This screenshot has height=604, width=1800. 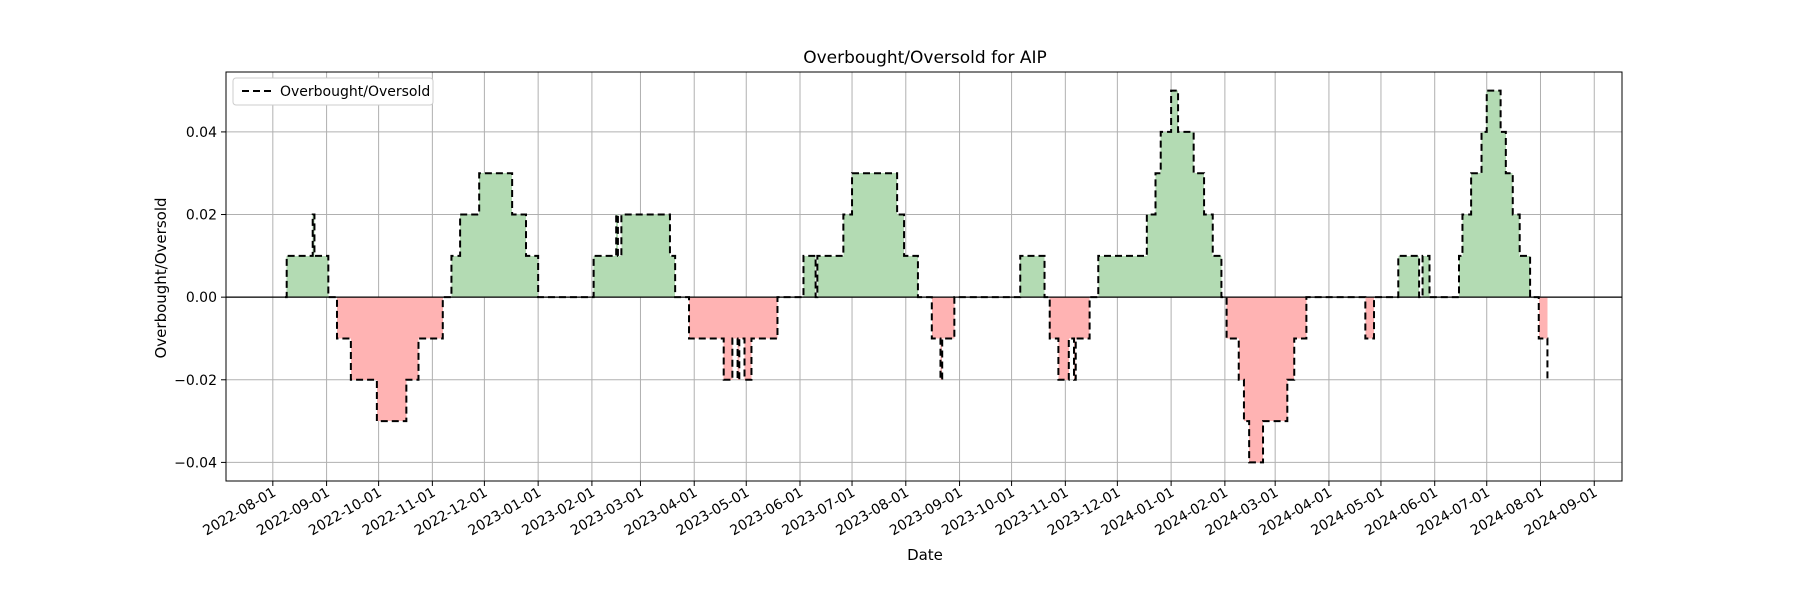 I want to click on y-tick-label: −0.04, so click(x=195, y=463).